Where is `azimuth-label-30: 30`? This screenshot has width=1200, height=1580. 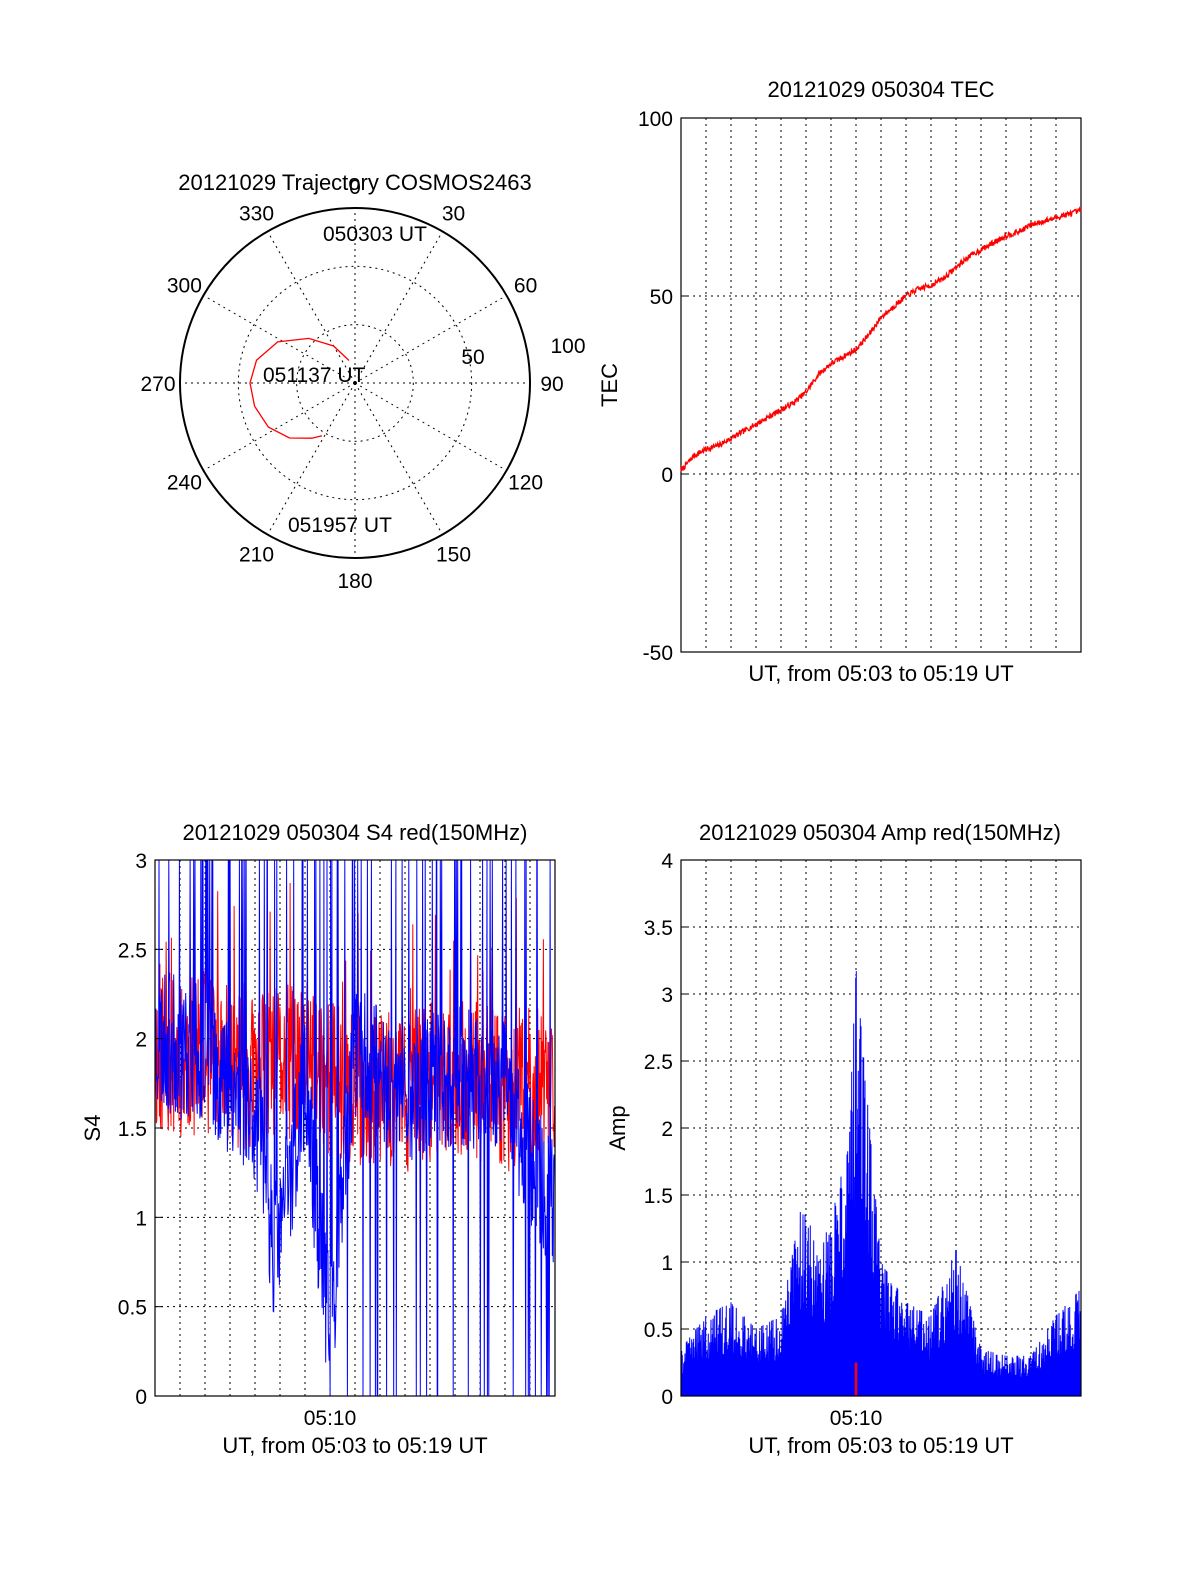
azimuth-label-30: 30 is located at coordinates (453, 213).